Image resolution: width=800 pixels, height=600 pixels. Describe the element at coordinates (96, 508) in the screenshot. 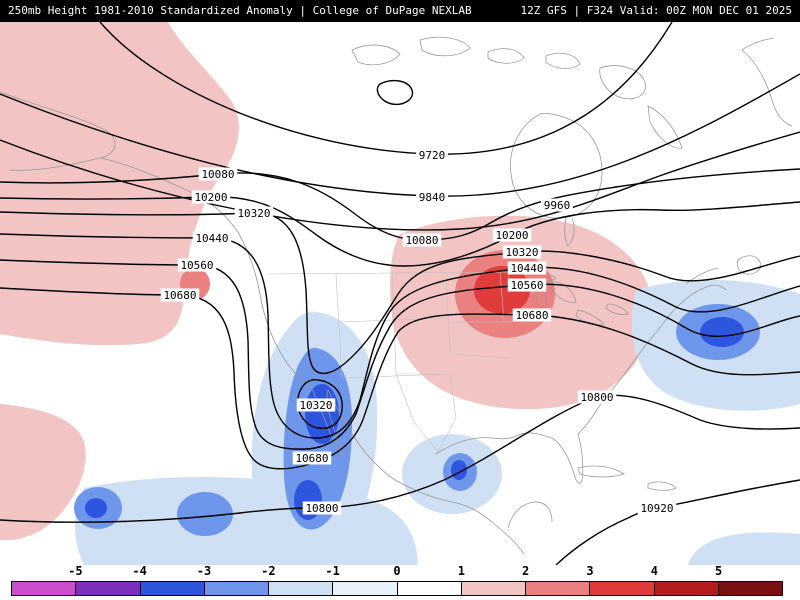

I see `negative-anomaly-core-left` at that location.